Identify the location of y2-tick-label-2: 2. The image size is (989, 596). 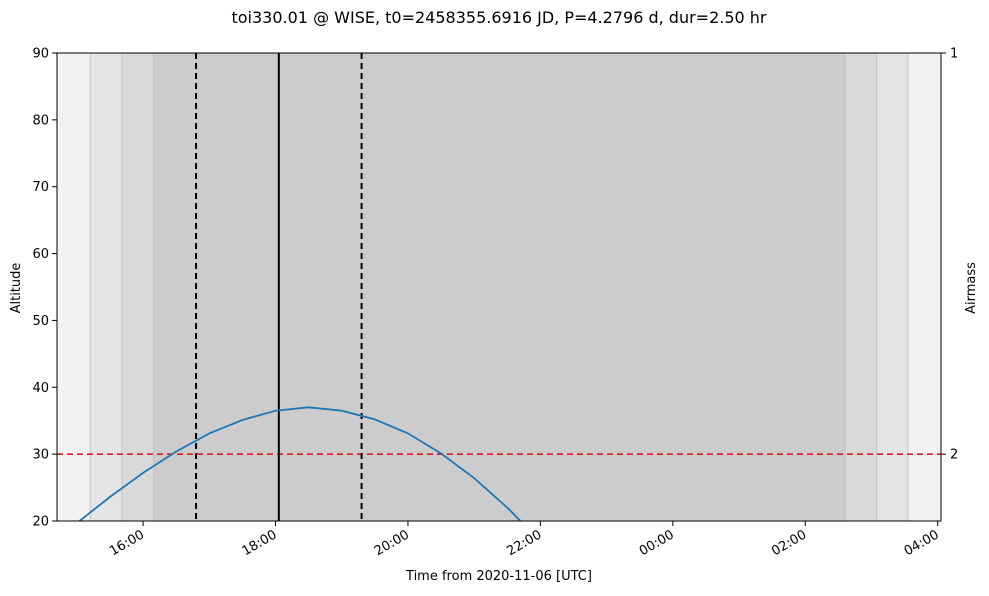
(954, 455).